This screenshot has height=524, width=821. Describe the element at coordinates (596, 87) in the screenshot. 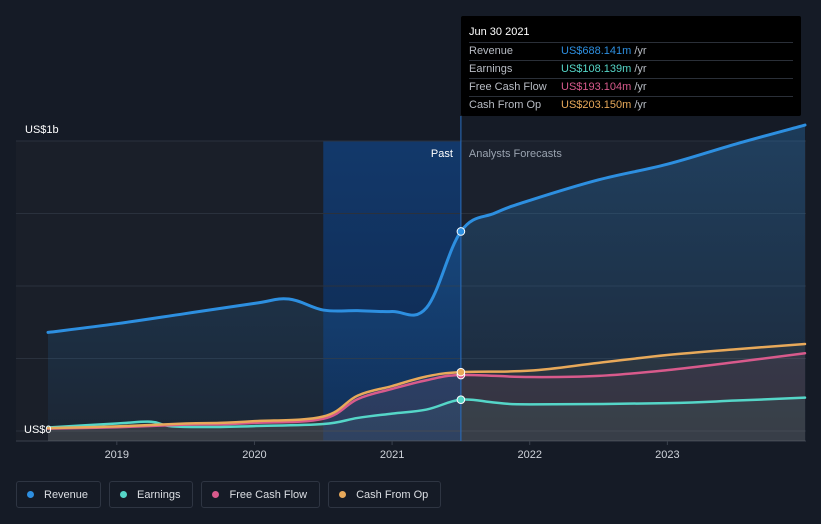

I see `tooltip-value: US$193.104m` at that location.